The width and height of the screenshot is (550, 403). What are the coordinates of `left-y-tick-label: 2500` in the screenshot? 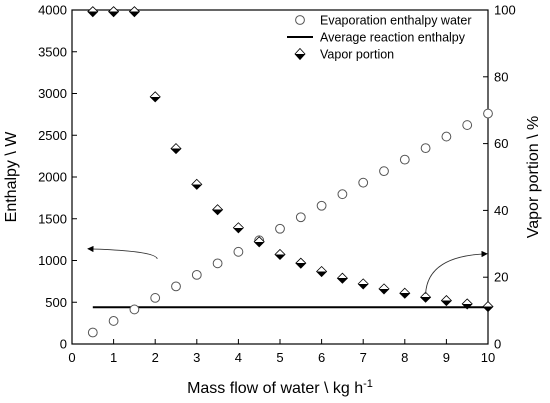 It's located at (52, 135).